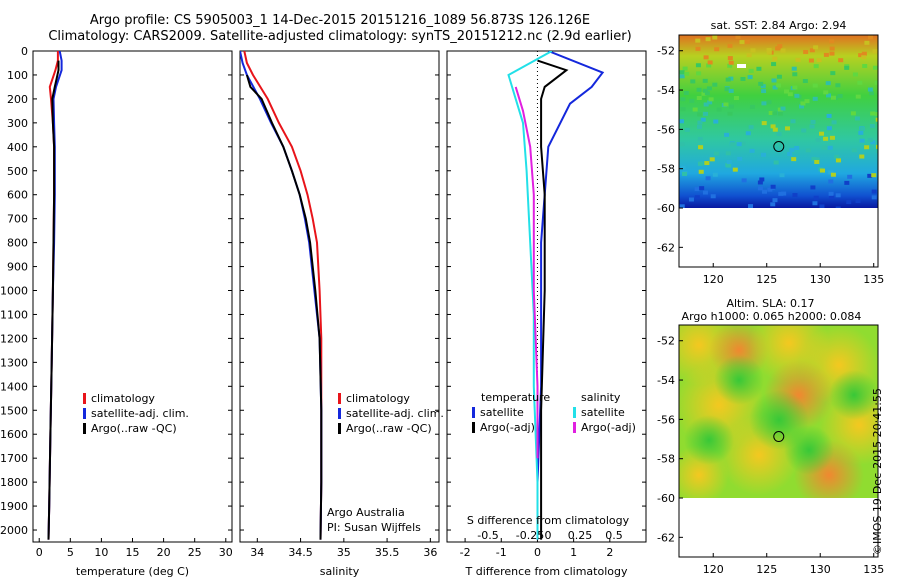 Image resolution: width=900 pixels, height=580 pixels. I want to click on y-tick-label: 1700, so click(14, 458).